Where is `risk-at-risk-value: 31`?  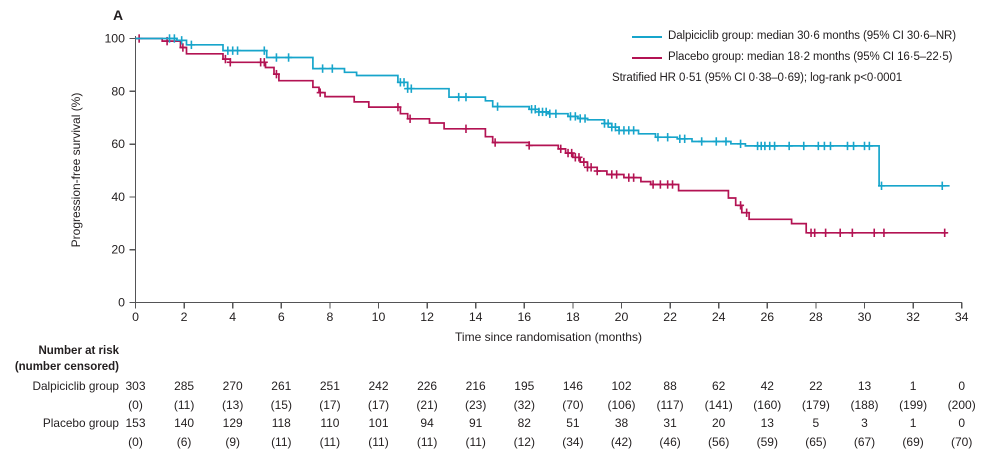 risk-at-risk-value: 31 is located at coordinates (670, 423).